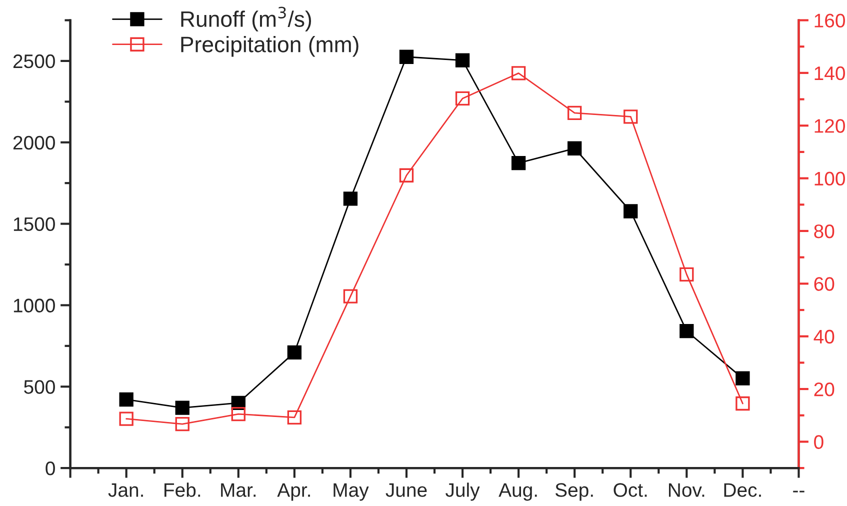 The image size is (847, 506). I want to click on y-tick-label: 2500, so click(34, 61).